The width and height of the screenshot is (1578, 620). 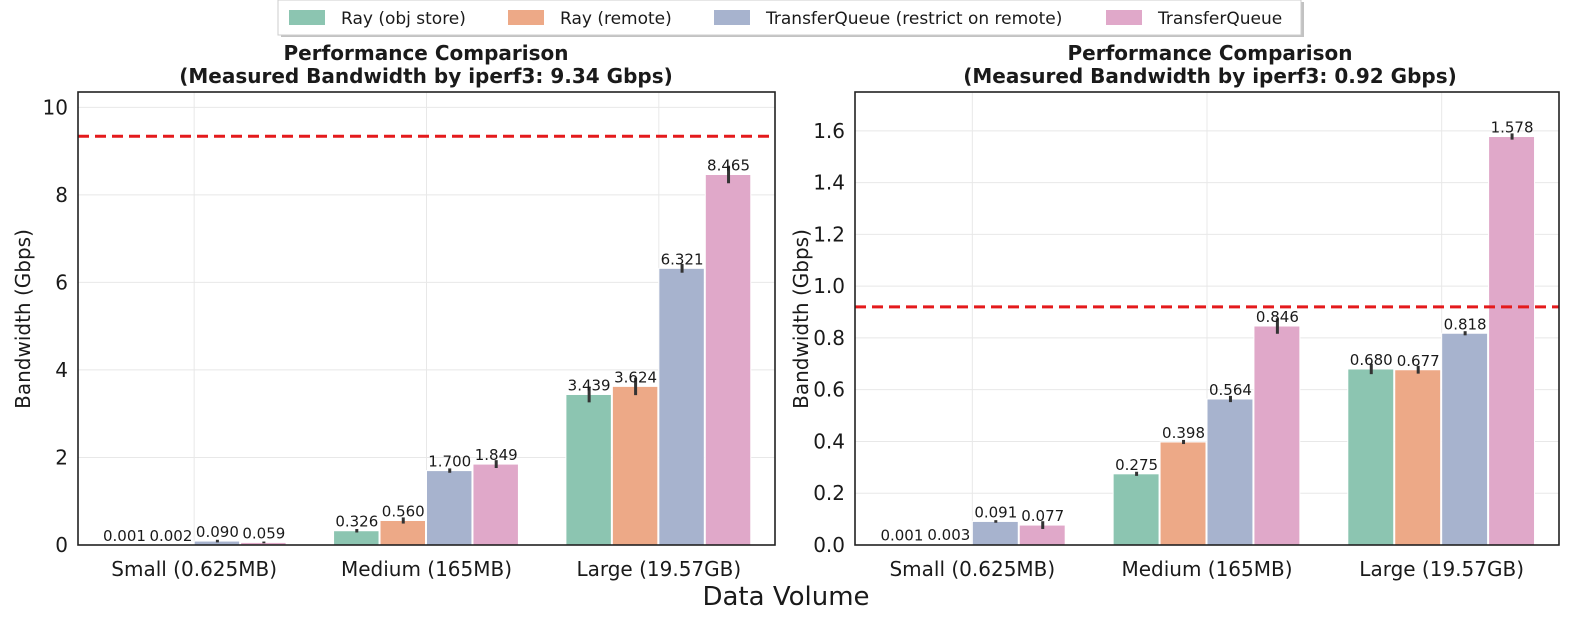 I want to click on chart-left-data-label: 6.321, so click(x=682, y=259).